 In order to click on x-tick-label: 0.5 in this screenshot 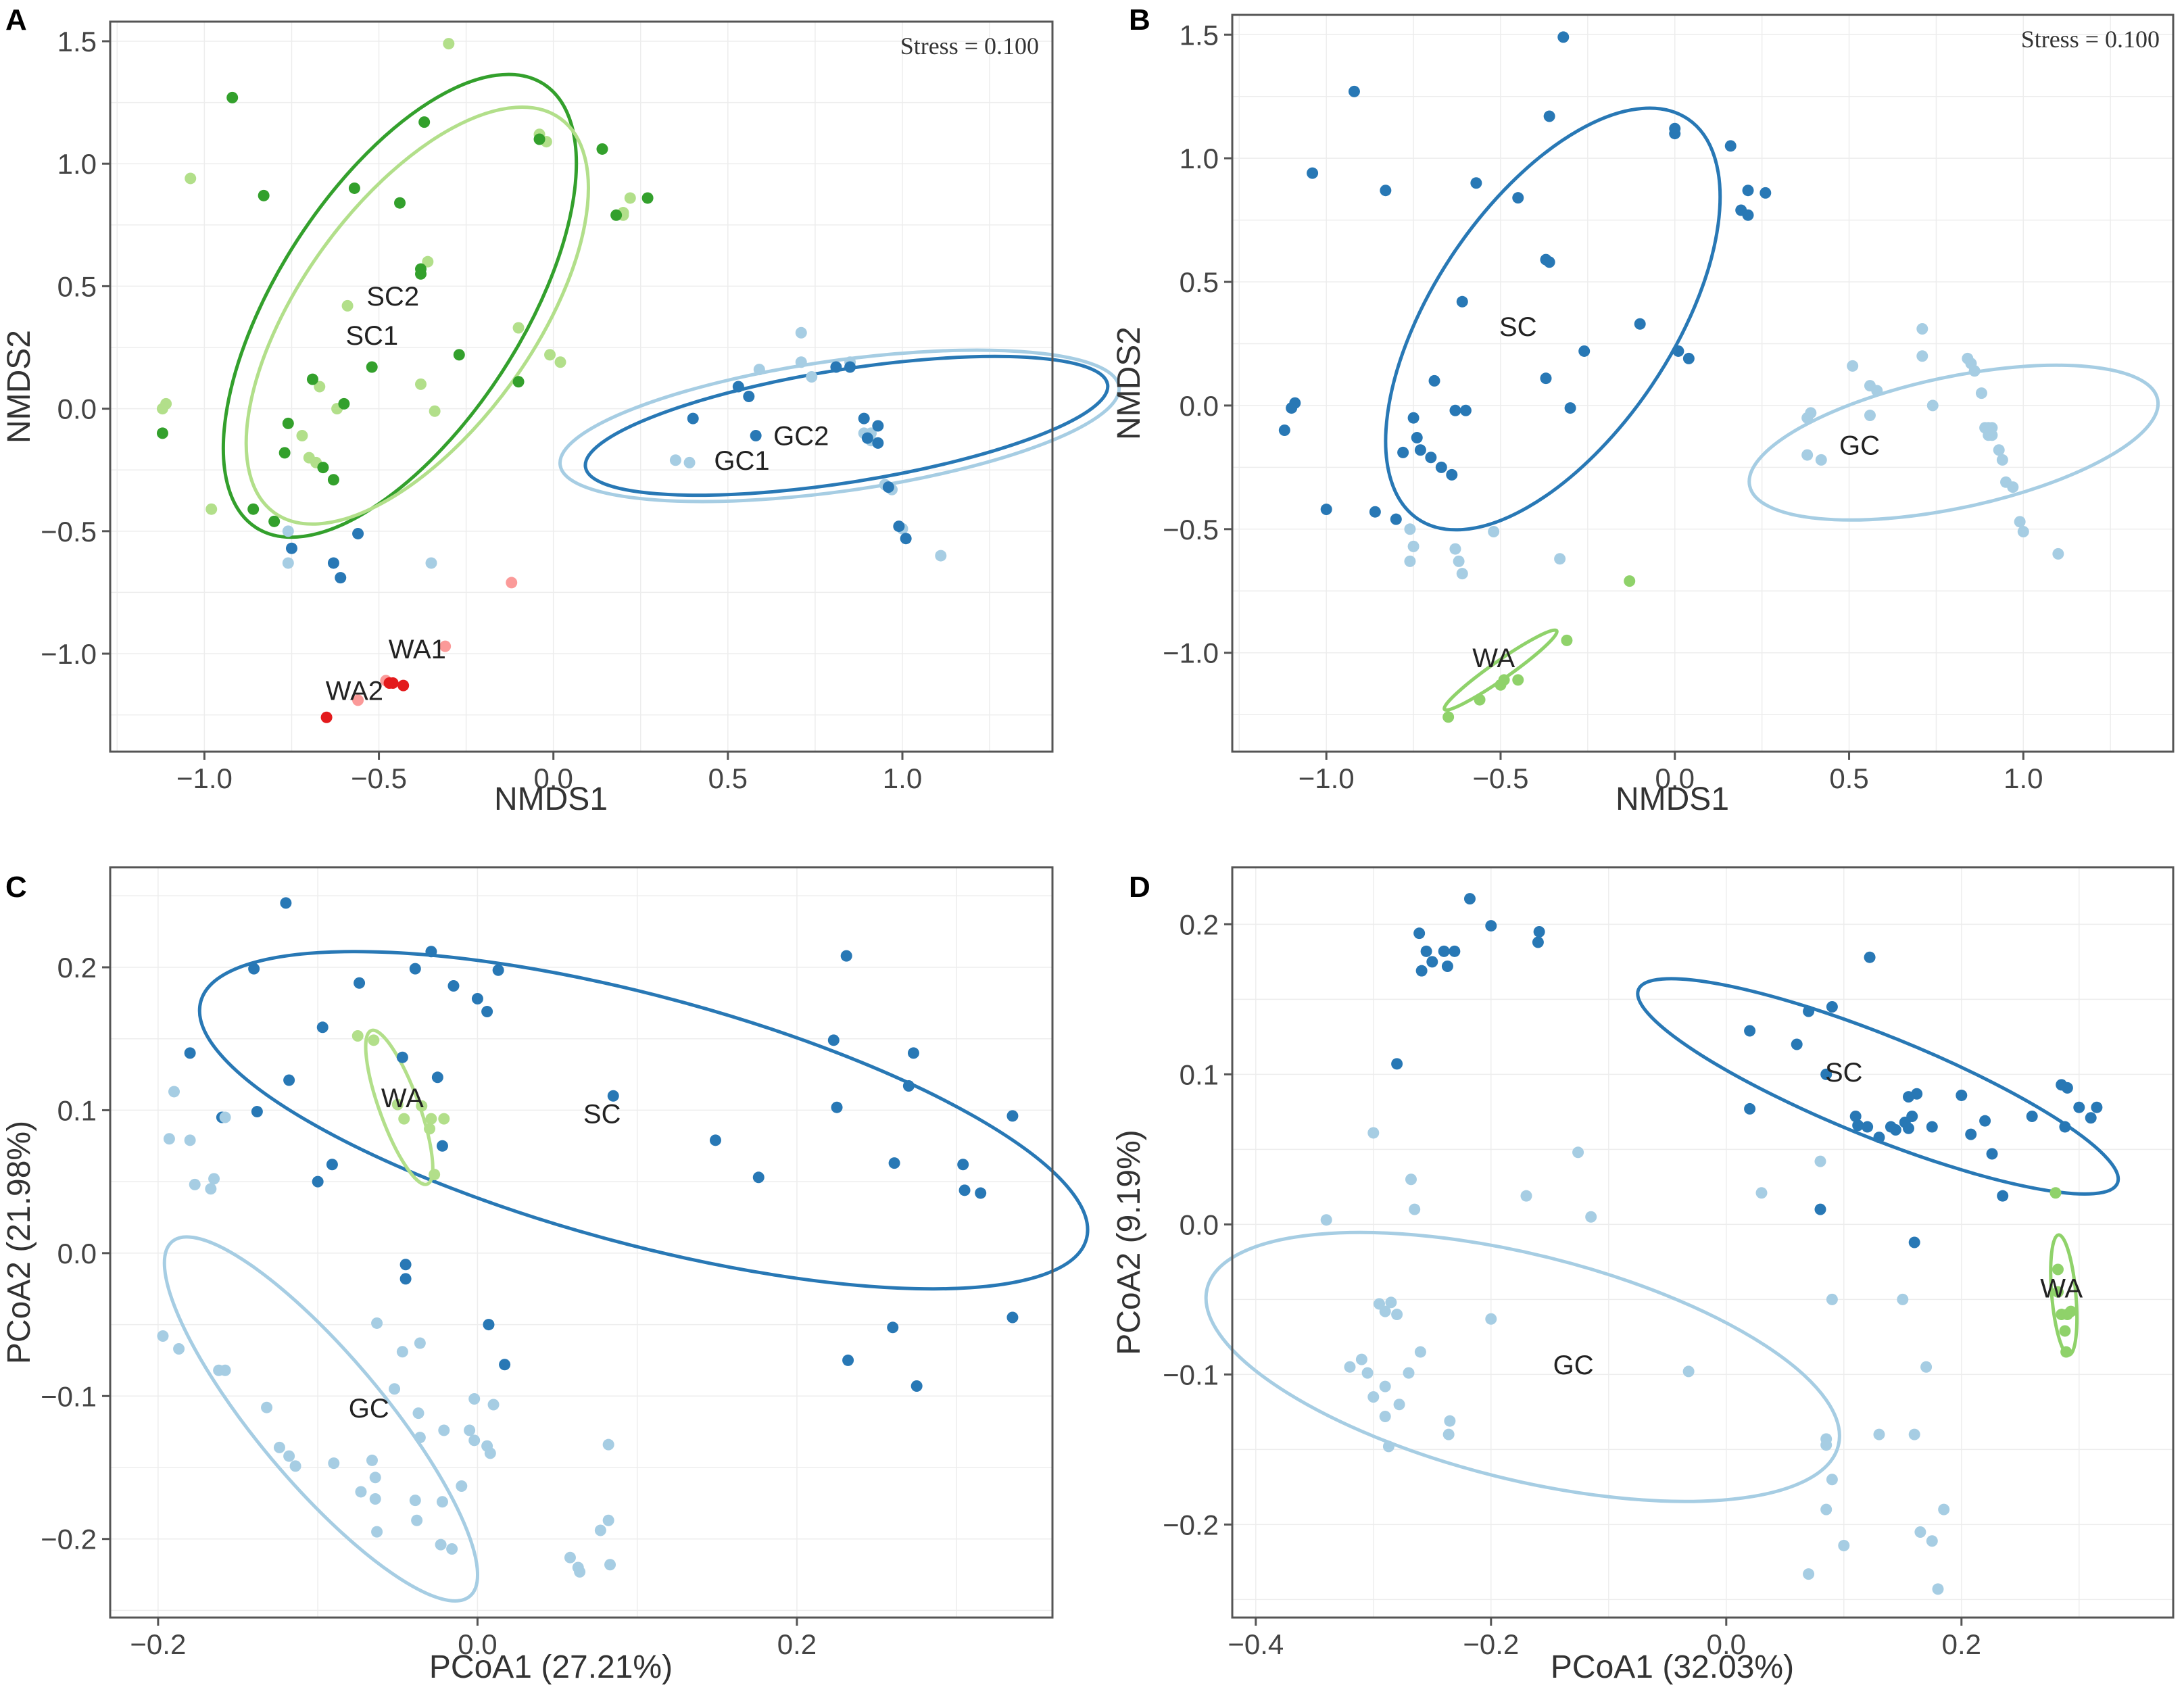, I will do `click(1849, 778)`.